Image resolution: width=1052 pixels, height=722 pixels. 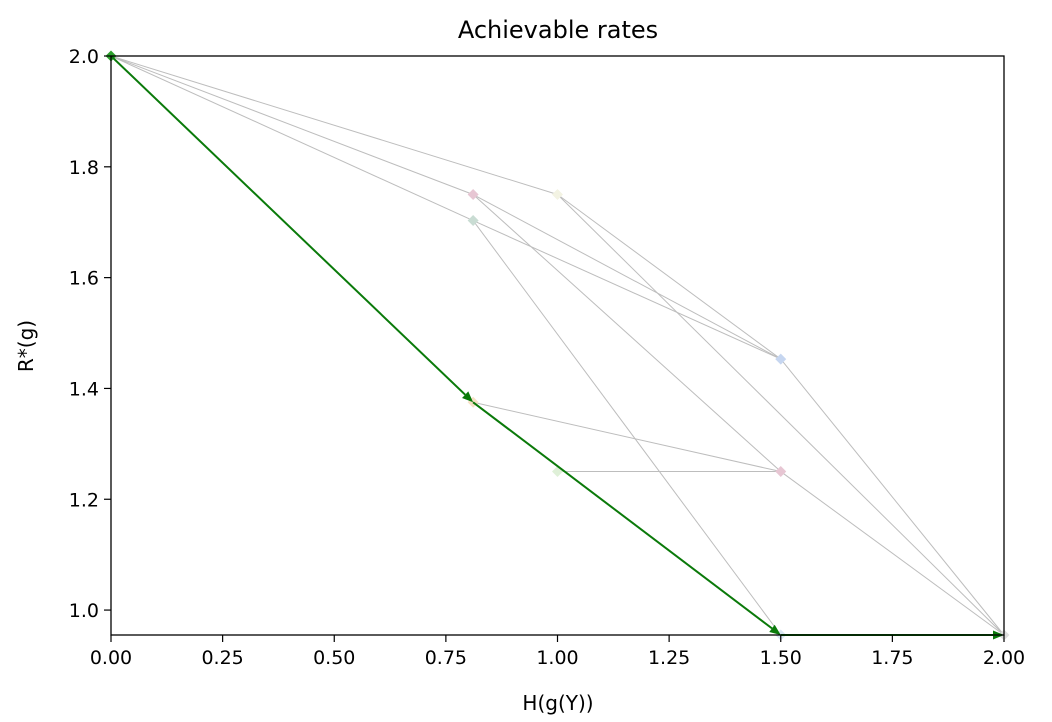 What do you see at coordinates (1004, 658) in the screenshot?
I see `x-tick-label-8: 2.00` at bounding box center [1004, 658].